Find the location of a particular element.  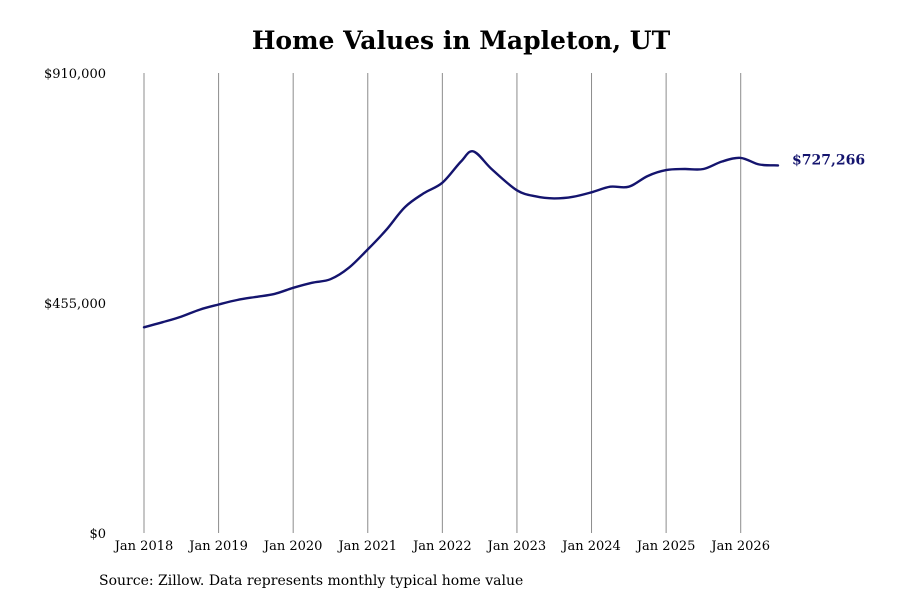

x-tick-label: Jan 2023 is located at coordinates (516, 546).